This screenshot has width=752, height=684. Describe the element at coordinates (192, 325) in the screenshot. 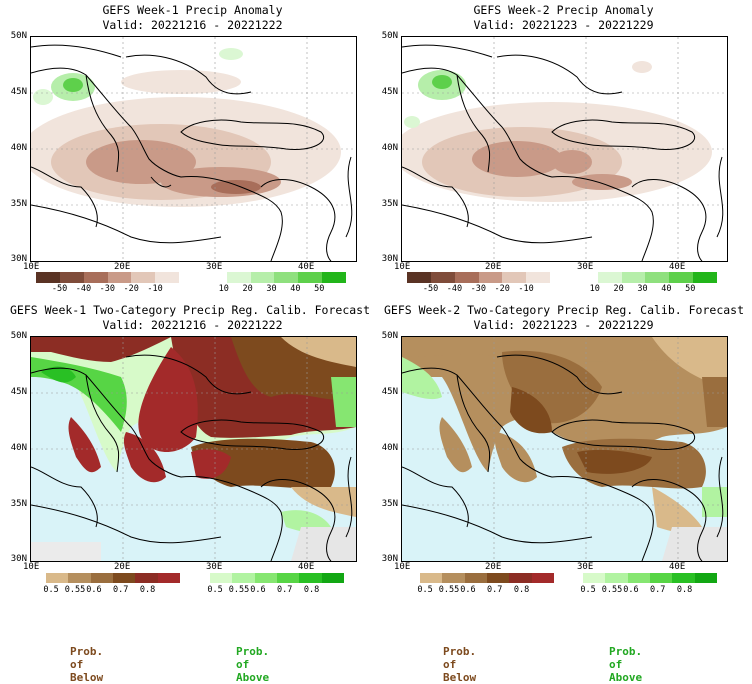

I see `panel-valid-dates: Valid: 20221216 - 20221222` at that location.